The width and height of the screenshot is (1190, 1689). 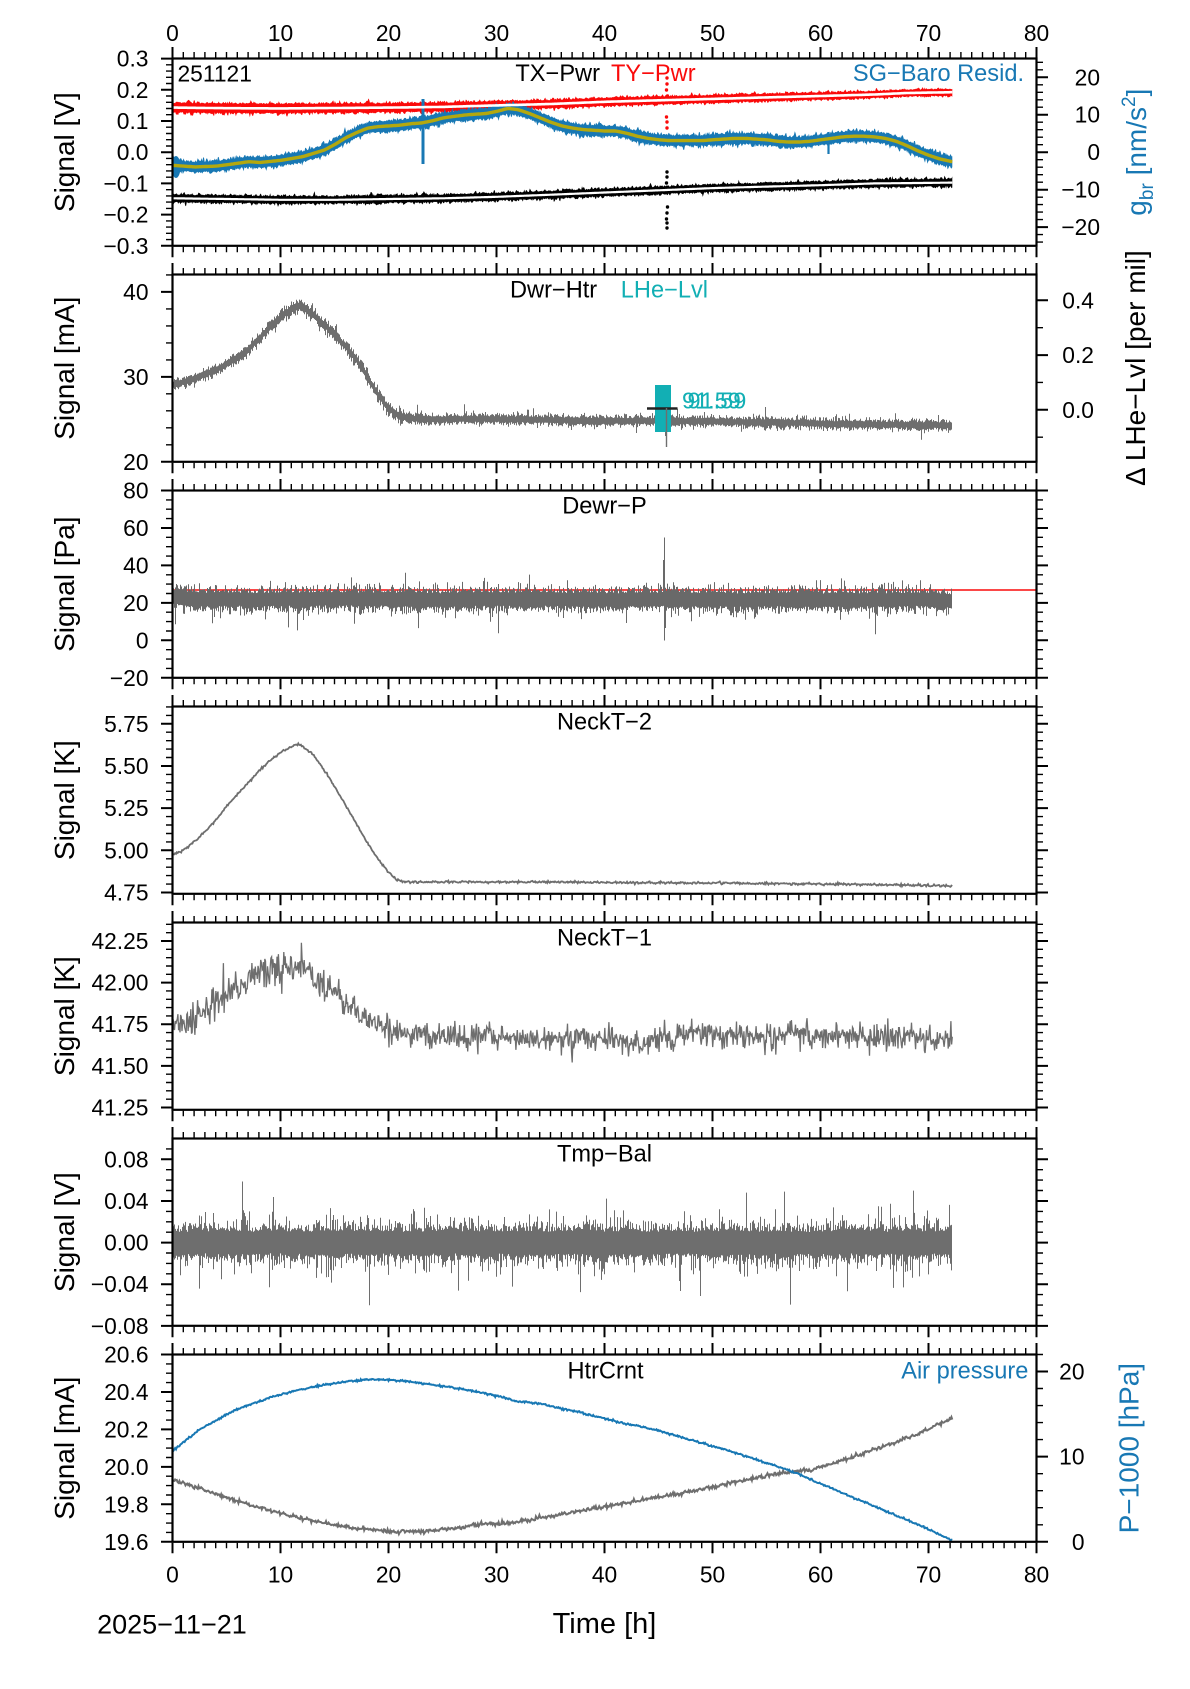 I want to click on svg-text: Air pressure, so click(x=964, y=1371).